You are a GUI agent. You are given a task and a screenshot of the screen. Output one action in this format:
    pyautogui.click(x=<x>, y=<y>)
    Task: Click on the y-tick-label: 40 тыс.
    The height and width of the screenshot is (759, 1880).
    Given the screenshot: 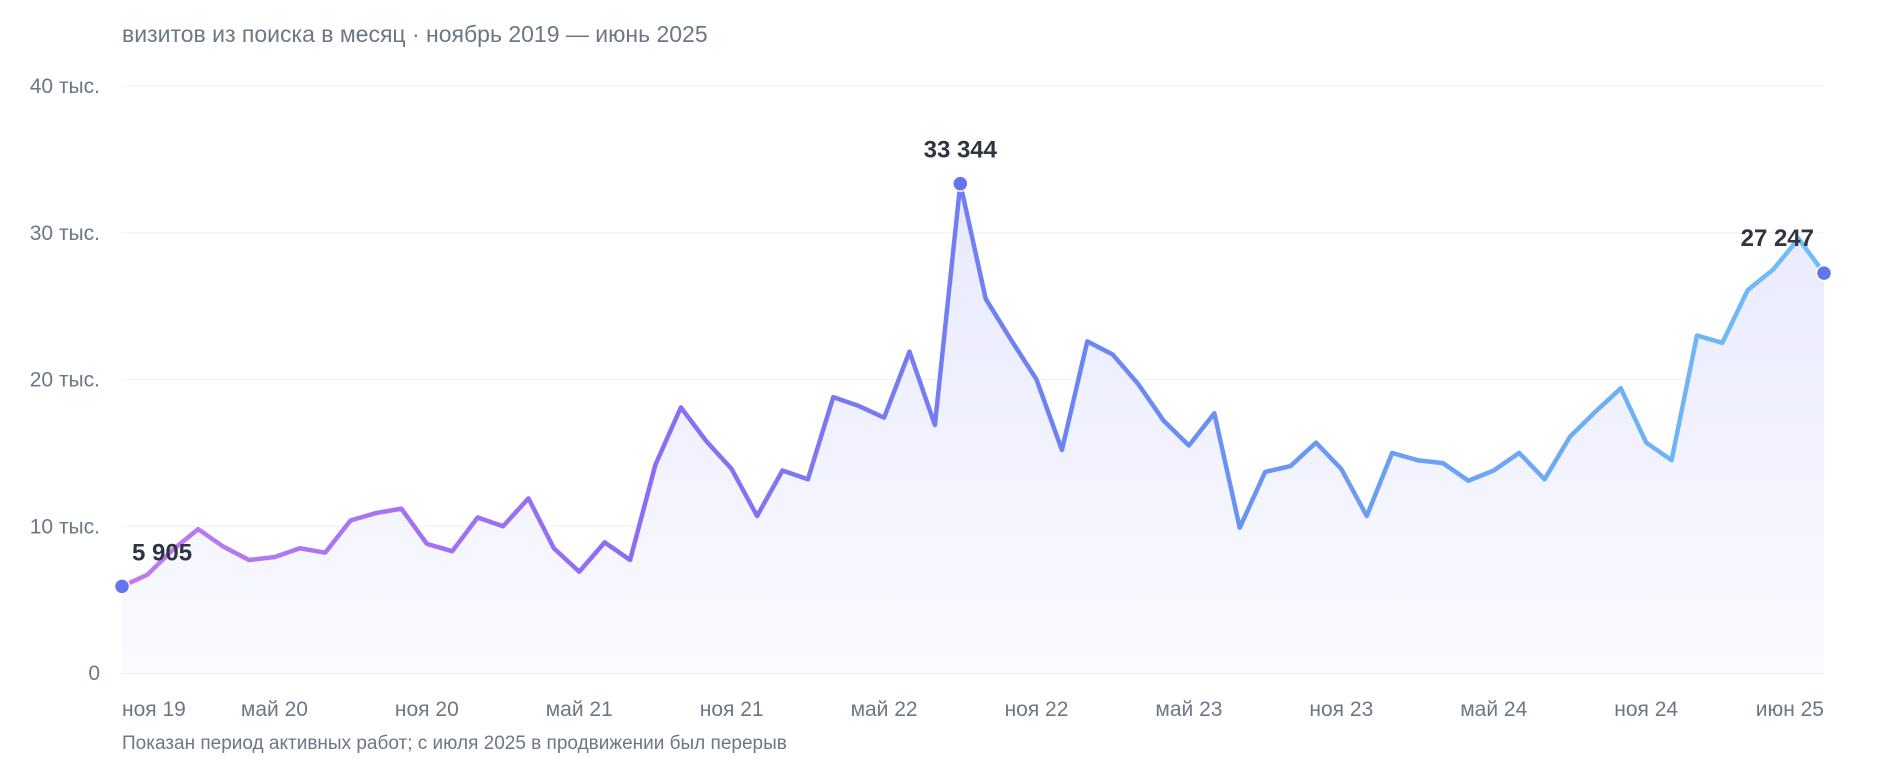 What is the action you would take?
    pyautogui.click(x=65, y=86)
    